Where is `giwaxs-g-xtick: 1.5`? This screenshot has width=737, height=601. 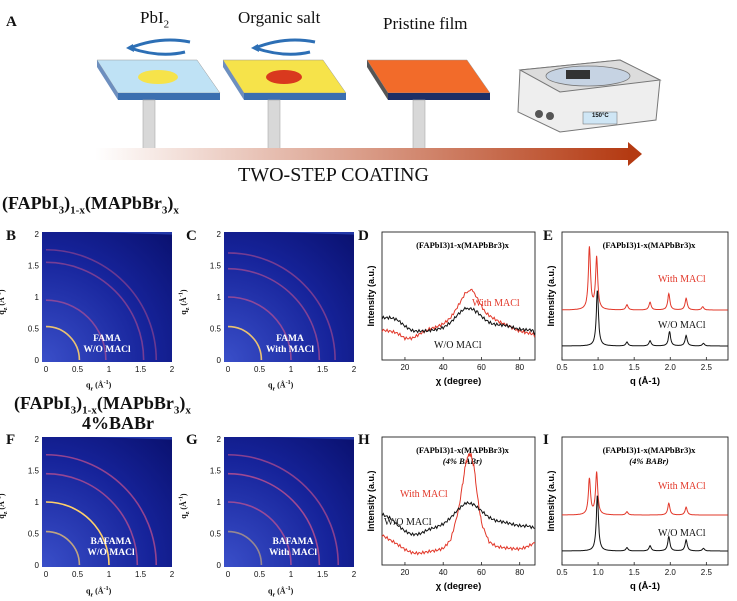 giwaxs-g-xtick: 1.5 is located at coordinates (323, 574).